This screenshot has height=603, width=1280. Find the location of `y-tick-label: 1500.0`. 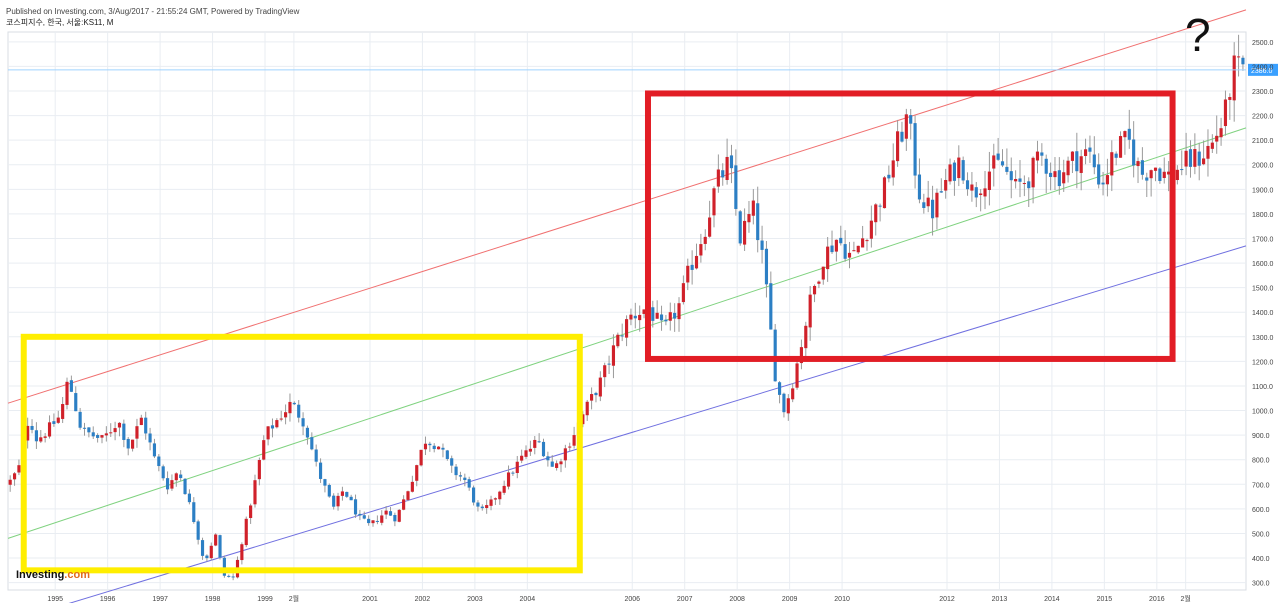

y-tick-label: 1500.0 is located at coordinates (1263, 289).